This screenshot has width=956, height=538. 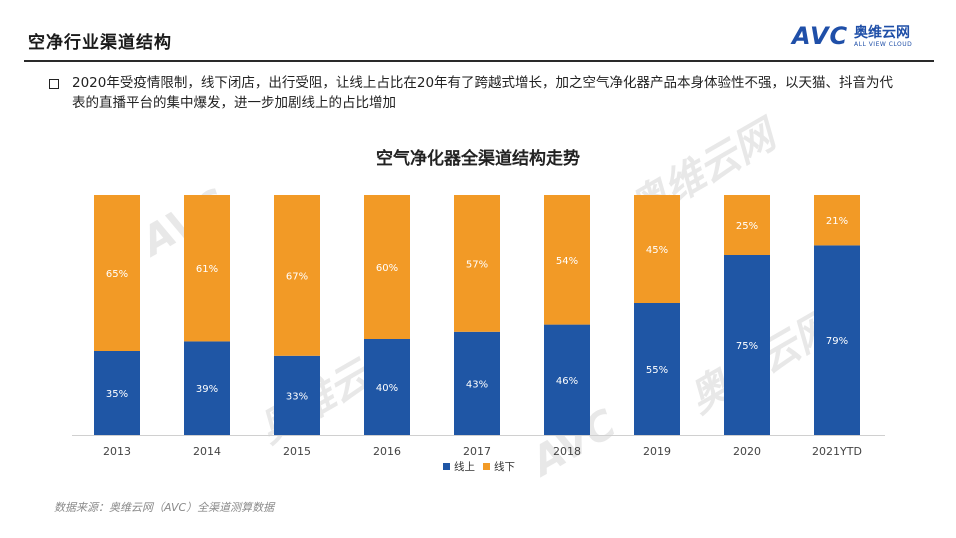 I want to click on logo-cn-text: 奥维云网, so click(x=882, y=33).